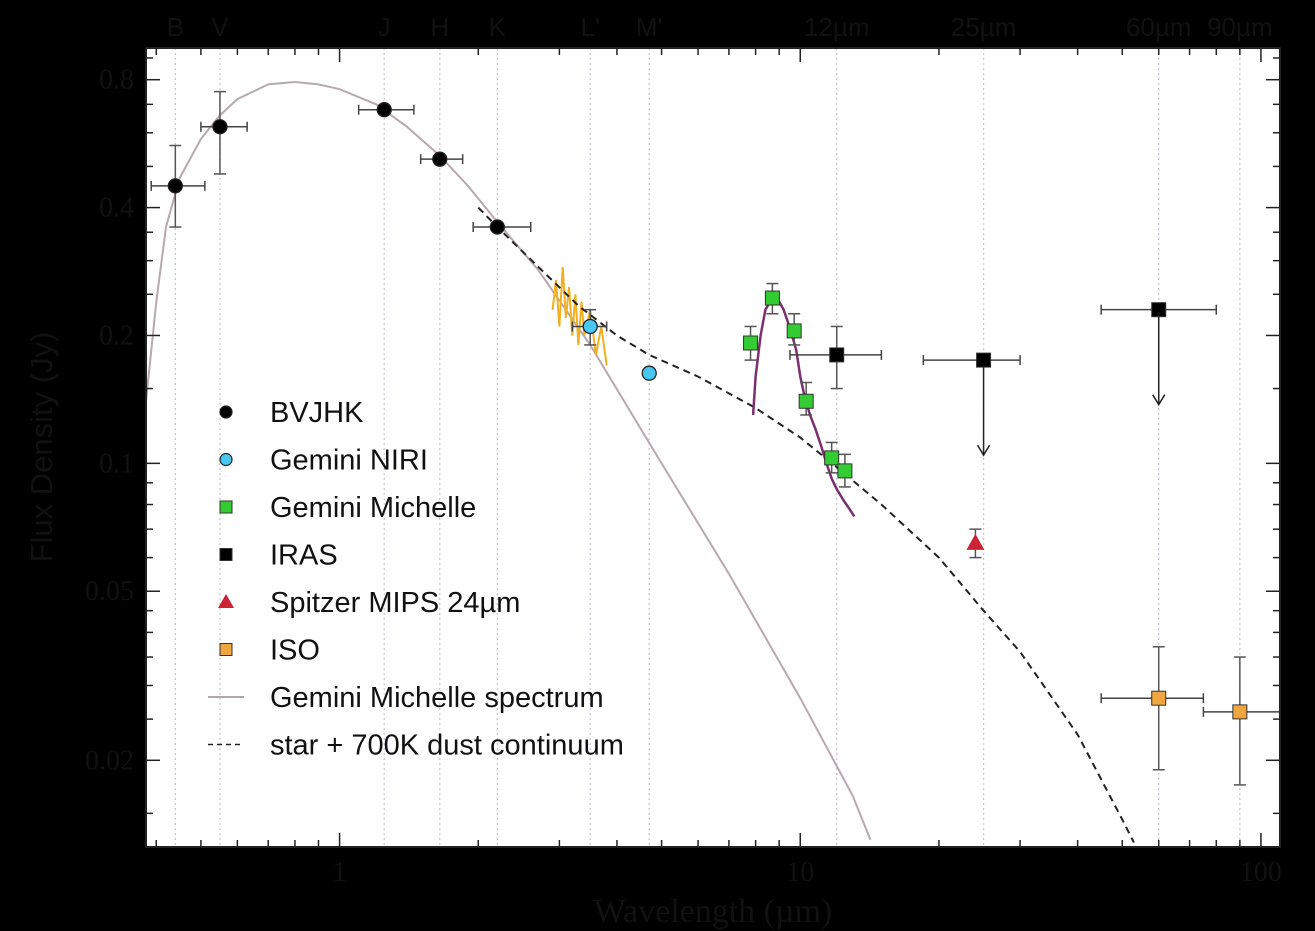 This screenshot has width=1315, height=931. Describe the element at coordinates (226, 412) in the screenshot. I see `legend-bvjhk-swatch` at that location.